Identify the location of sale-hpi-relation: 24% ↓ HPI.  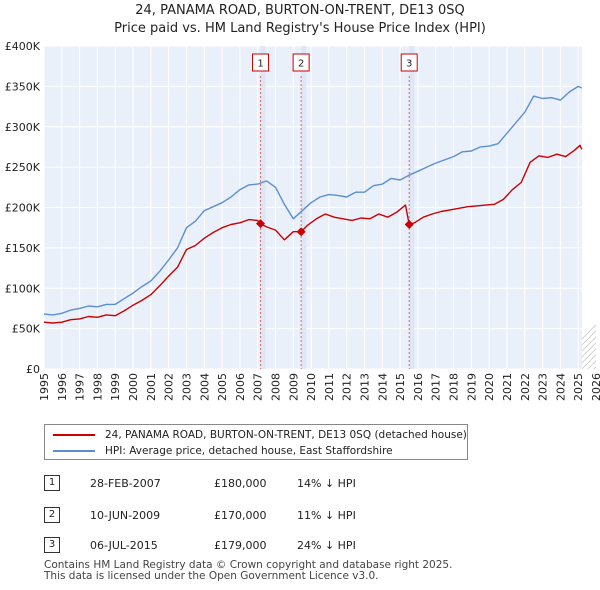
(326, 545).